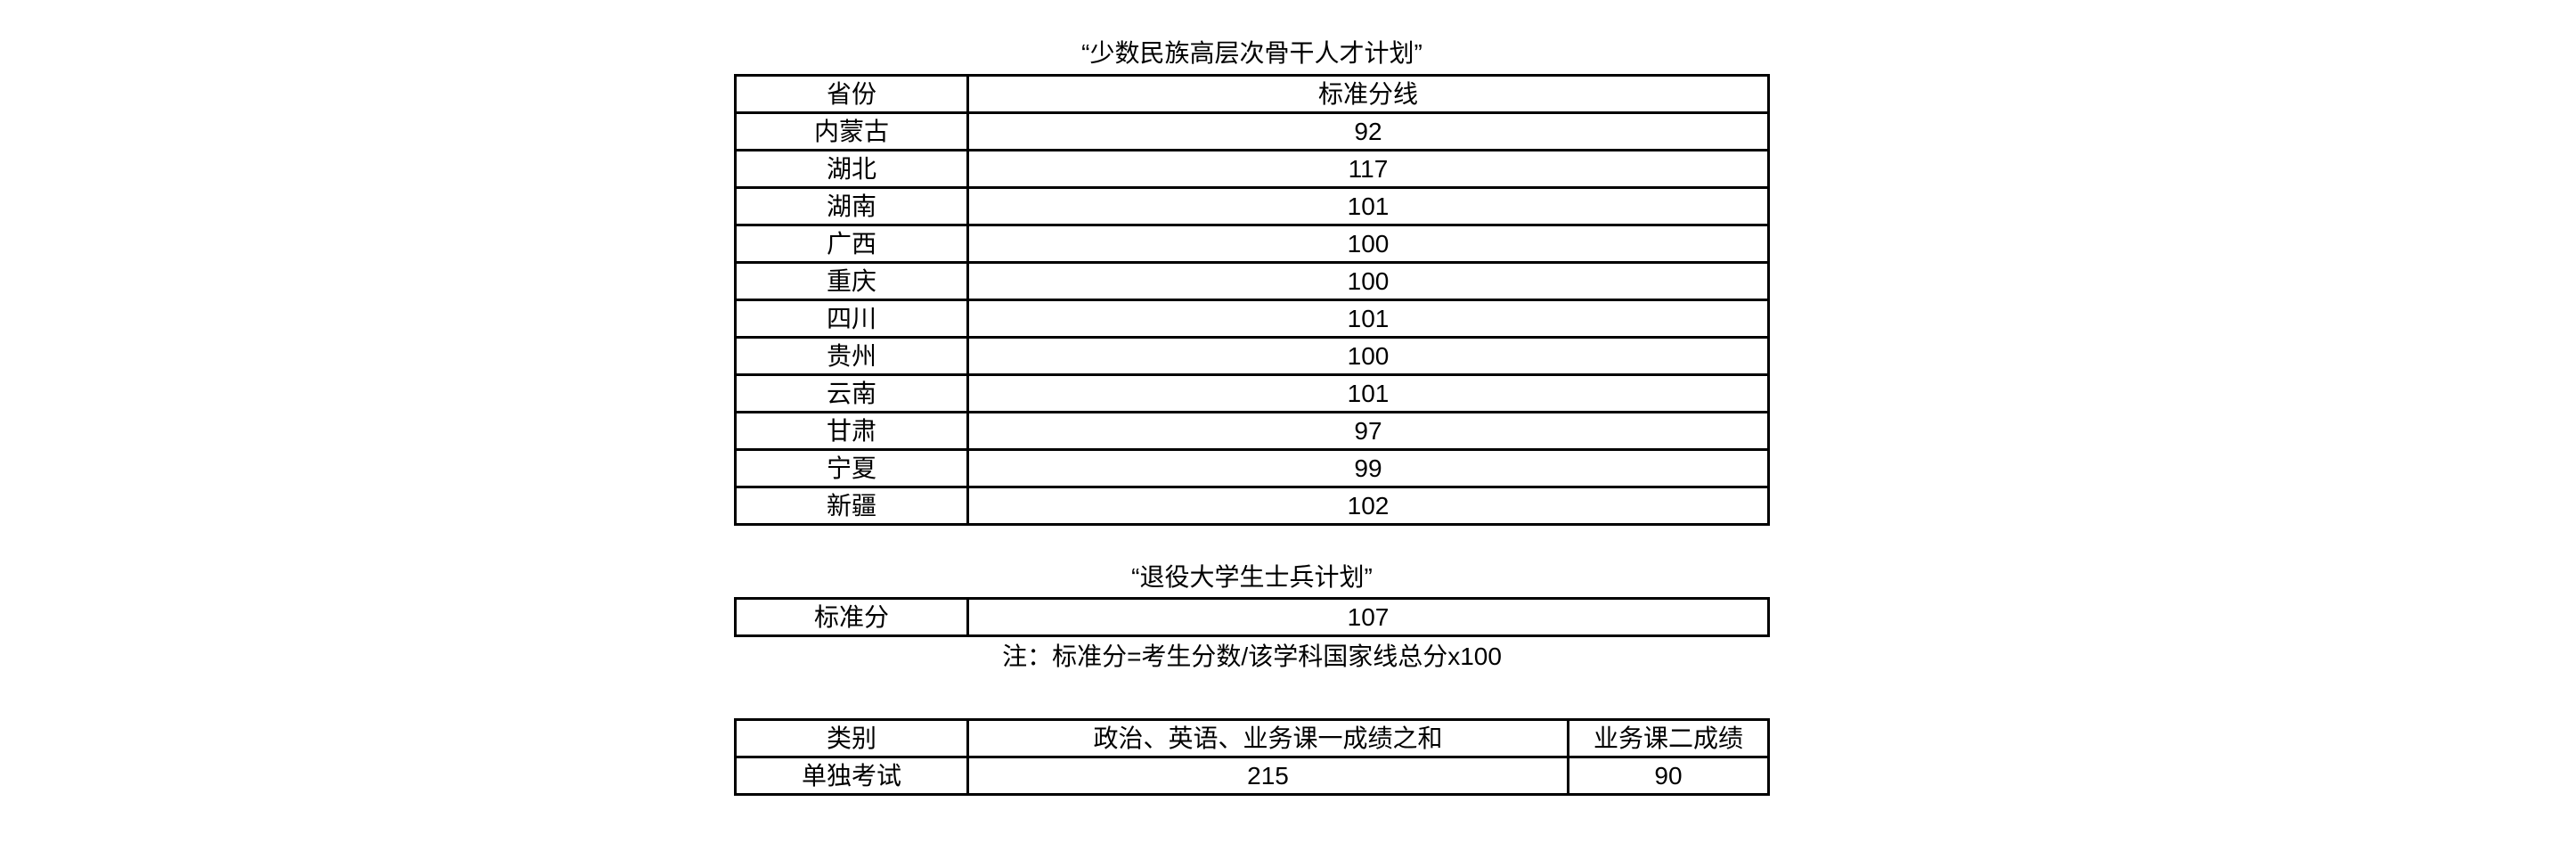 This screenshot has height=843, width=2576. I want to click on table-row: 云南 101, so click(1252, 393).